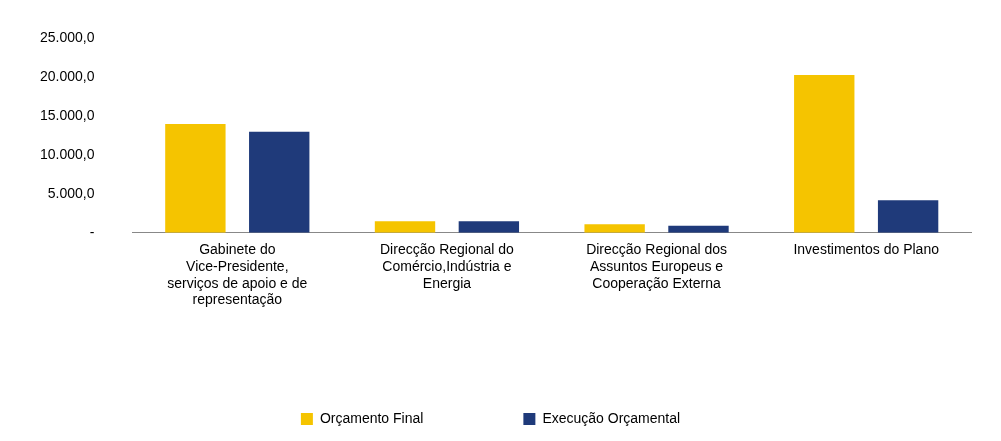 The height and width of the screenshot is (441, 1001). I want to click on x-tick-label: Investimentos do Plano, so click(866, 249).